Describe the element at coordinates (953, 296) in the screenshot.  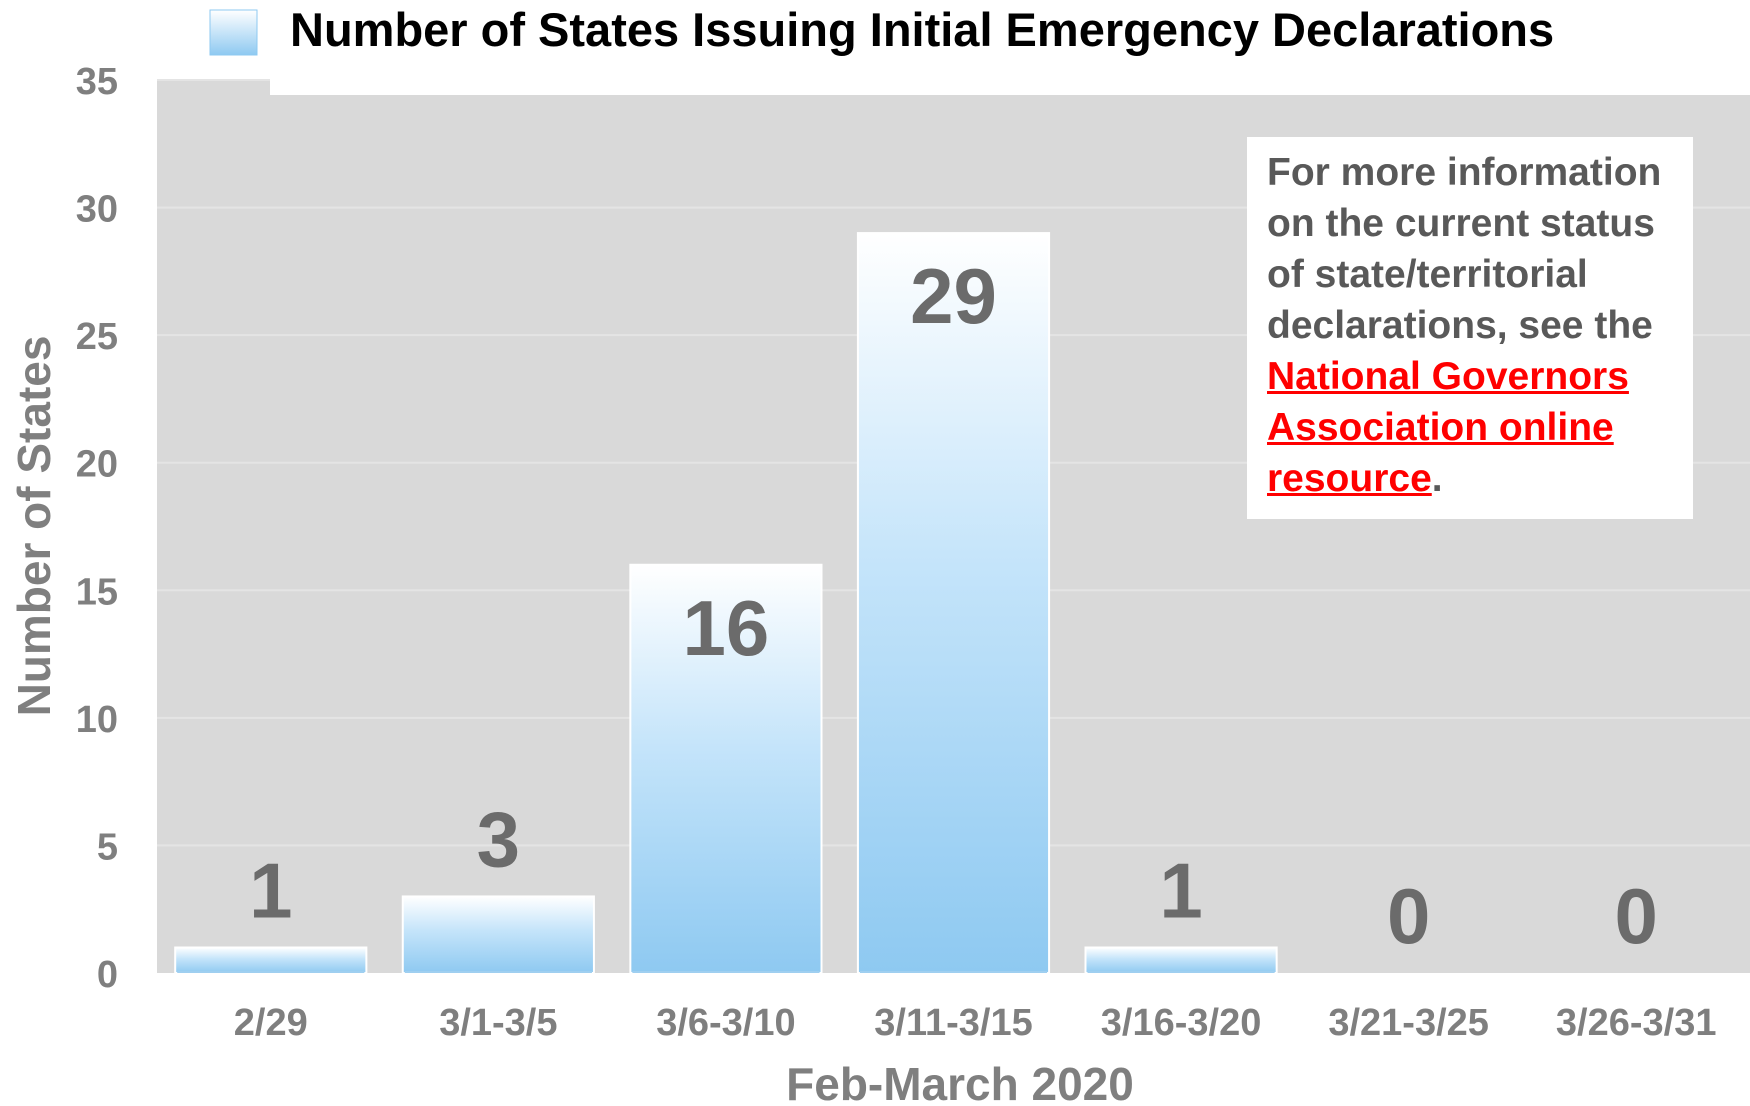
I see `data-label: 29` at that location.